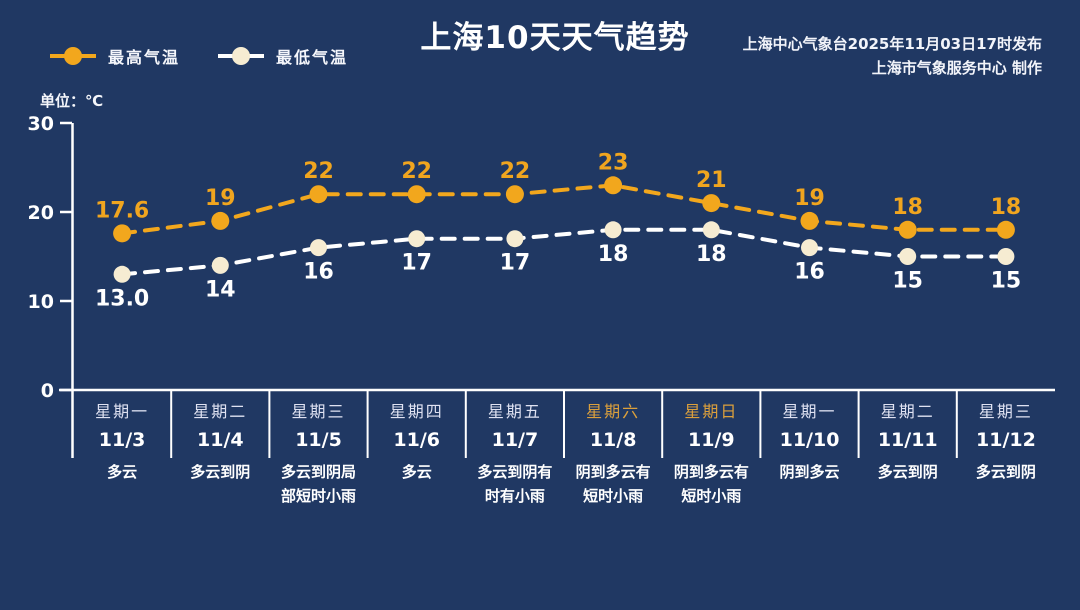 This screenshot has height=610, width=1080. Describe the element at coordinates (122, 455) in the screenshot. I see `day-column: 星期一 11/3 多云` at that location.